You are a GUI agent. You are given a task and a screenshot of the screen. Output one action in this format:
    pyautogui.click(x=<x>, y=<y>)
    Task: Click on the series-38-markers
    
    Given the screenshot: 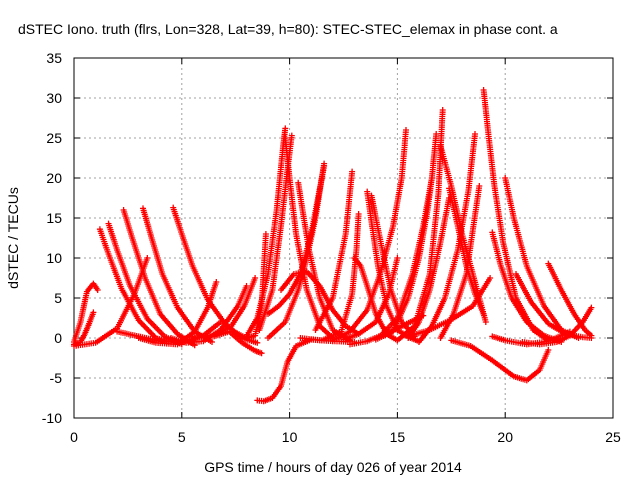 What is the action you would take?
    pyautogui.click(x=460, y=262)
    